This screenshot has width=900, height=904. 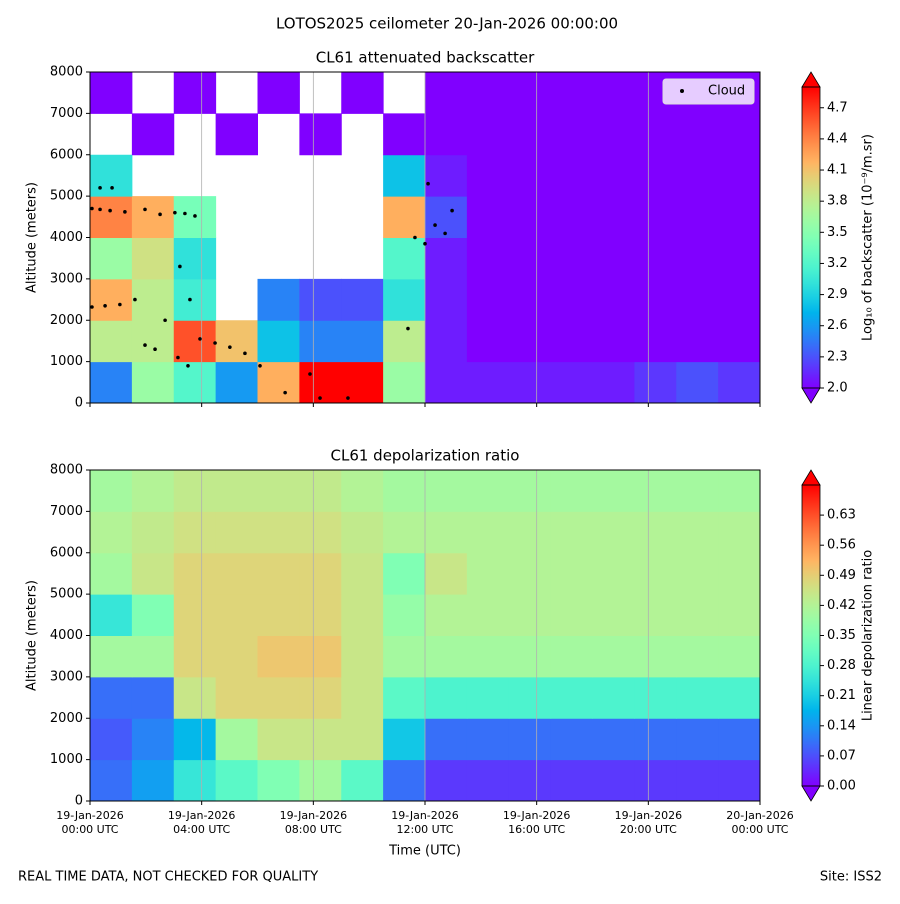 I want to click on colorbar, so click(x=811, y=635).